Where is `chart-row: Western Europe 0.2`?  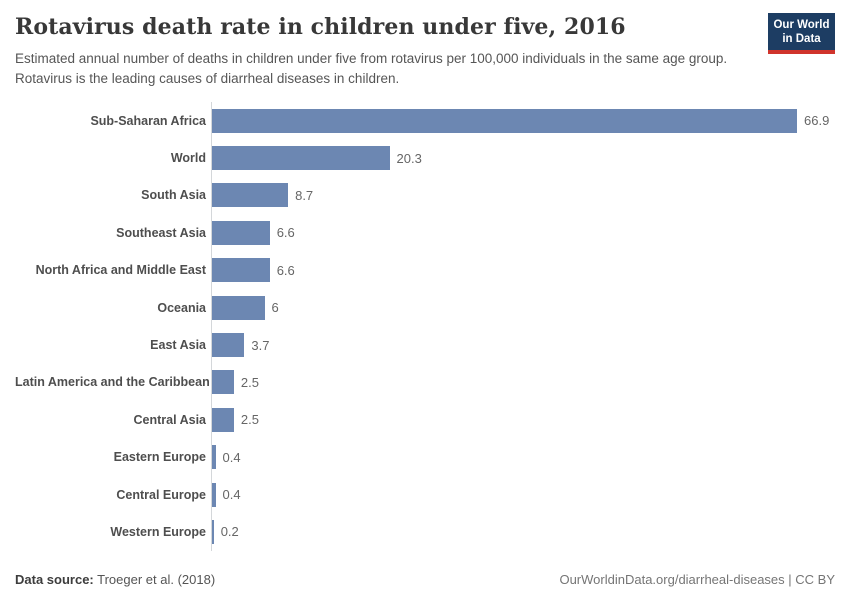 chart-row: Western Europe 0.2 is located at coordinates (425, 532).